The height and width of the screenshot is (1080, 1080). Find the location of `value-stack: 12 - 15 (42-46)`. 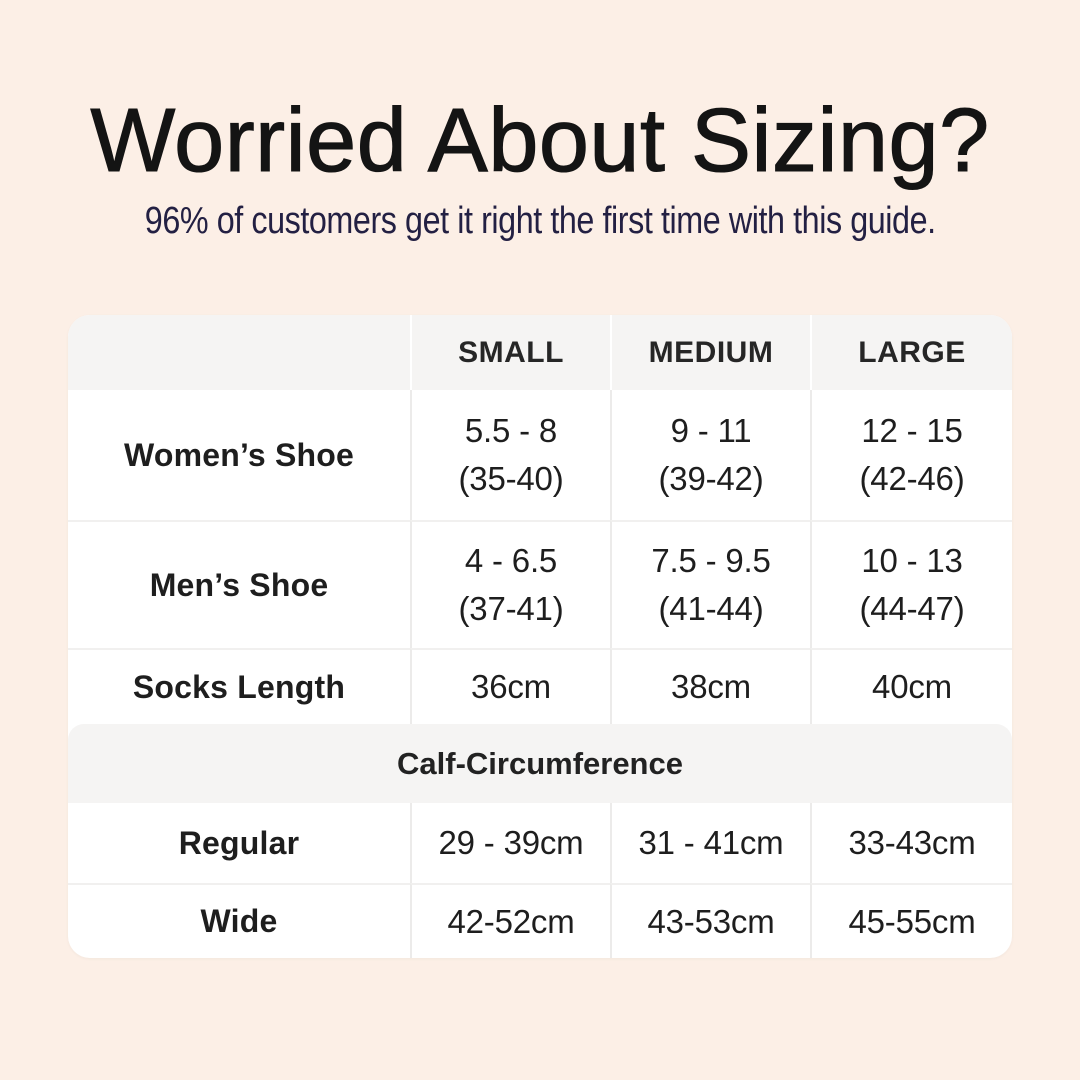

value-stack: 12 - 15 (42-46) is located at coordinates (912, 455).